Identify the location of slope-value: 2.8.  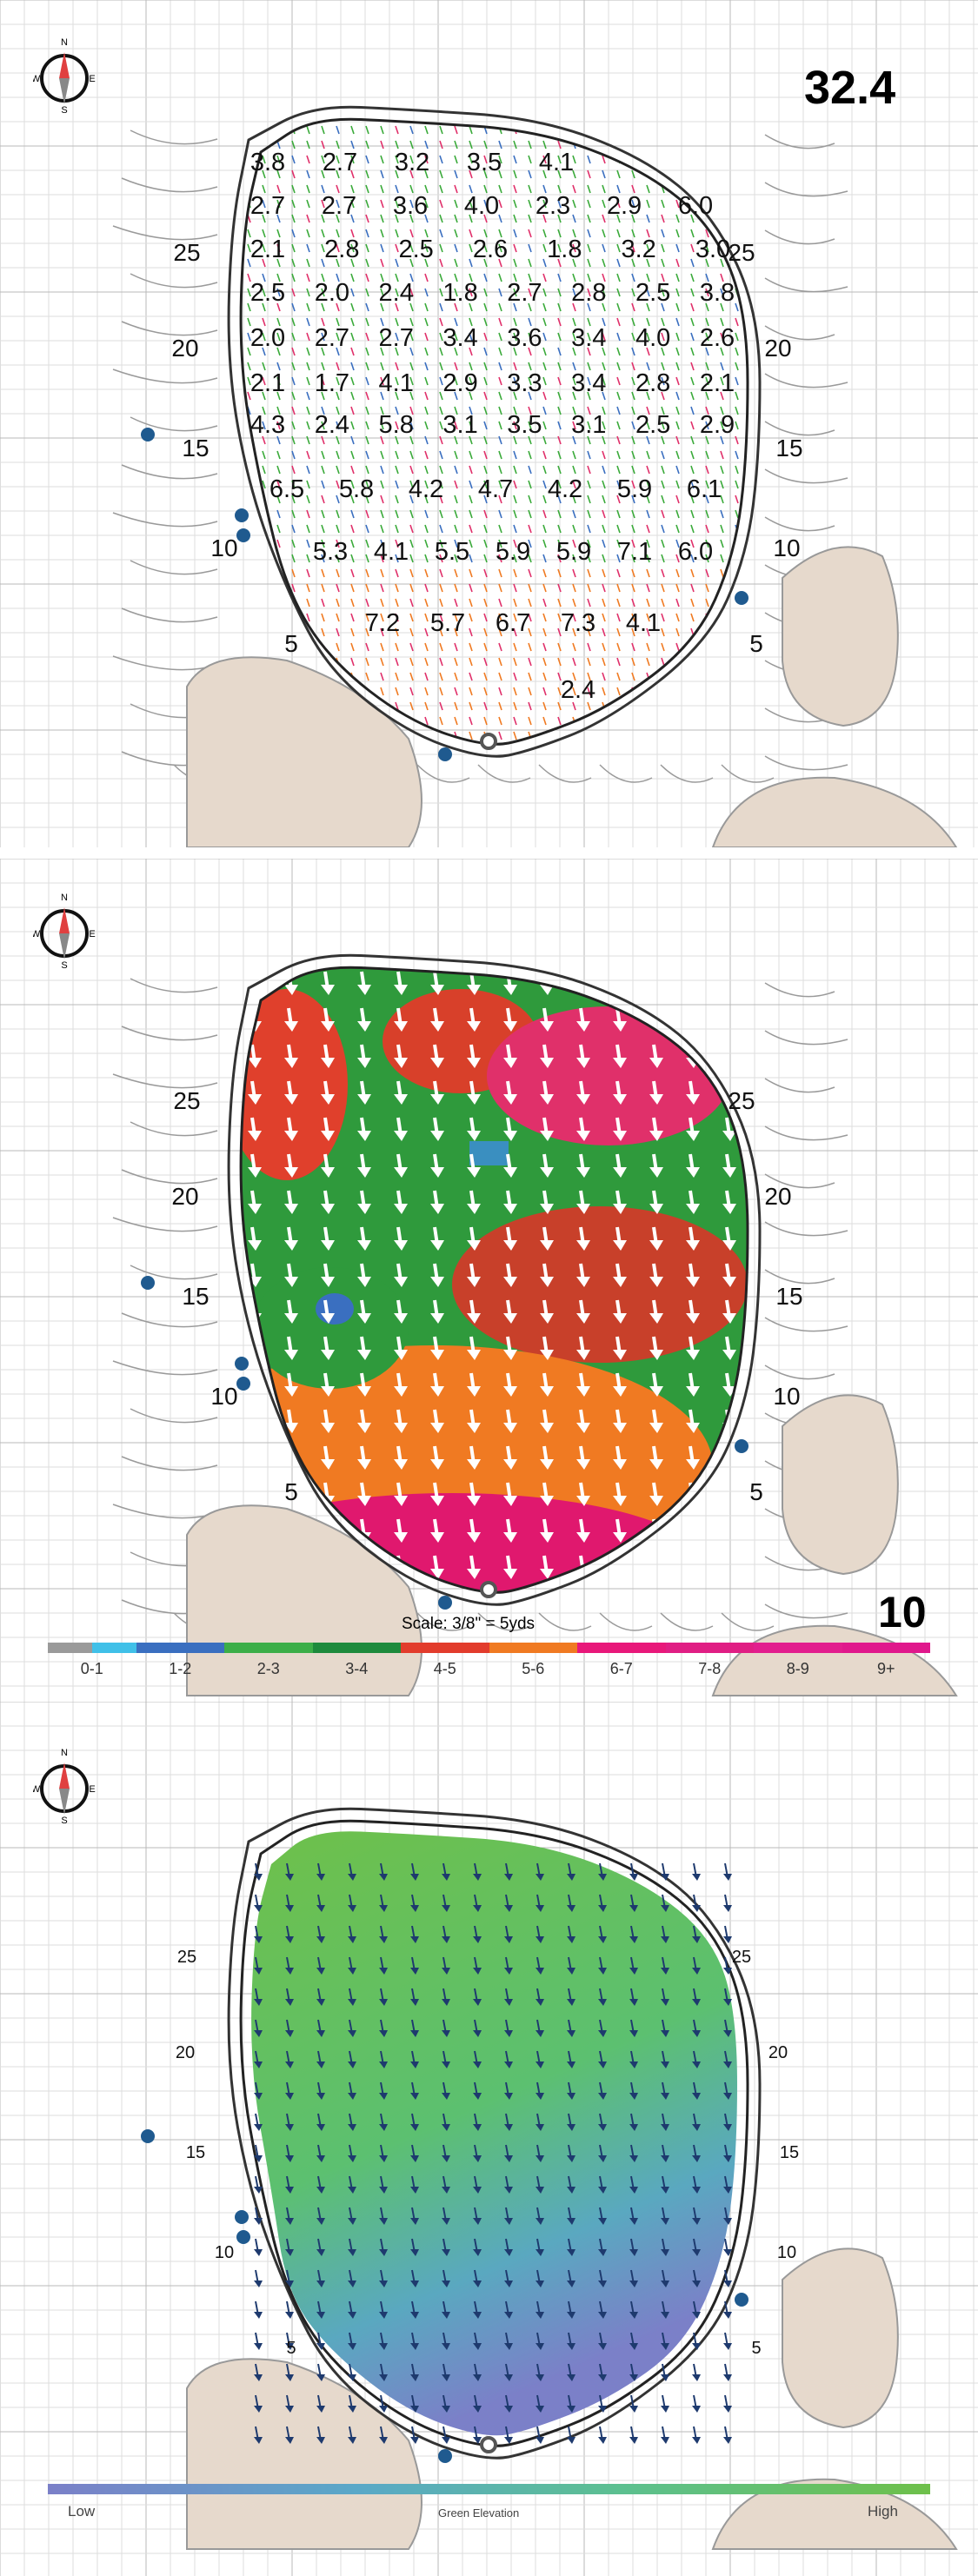
(652, 383).